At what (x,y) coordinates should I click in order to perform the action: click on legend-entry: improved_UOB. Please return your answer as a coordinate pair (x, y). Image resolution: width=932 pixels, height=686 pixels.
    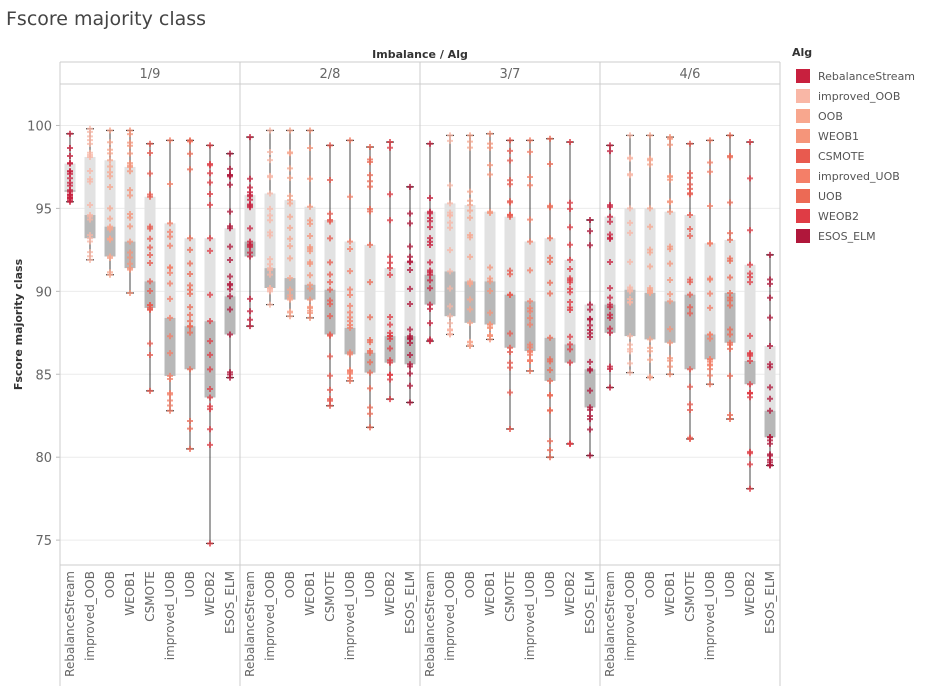
    Looking at the image, I should click on (851, 176).